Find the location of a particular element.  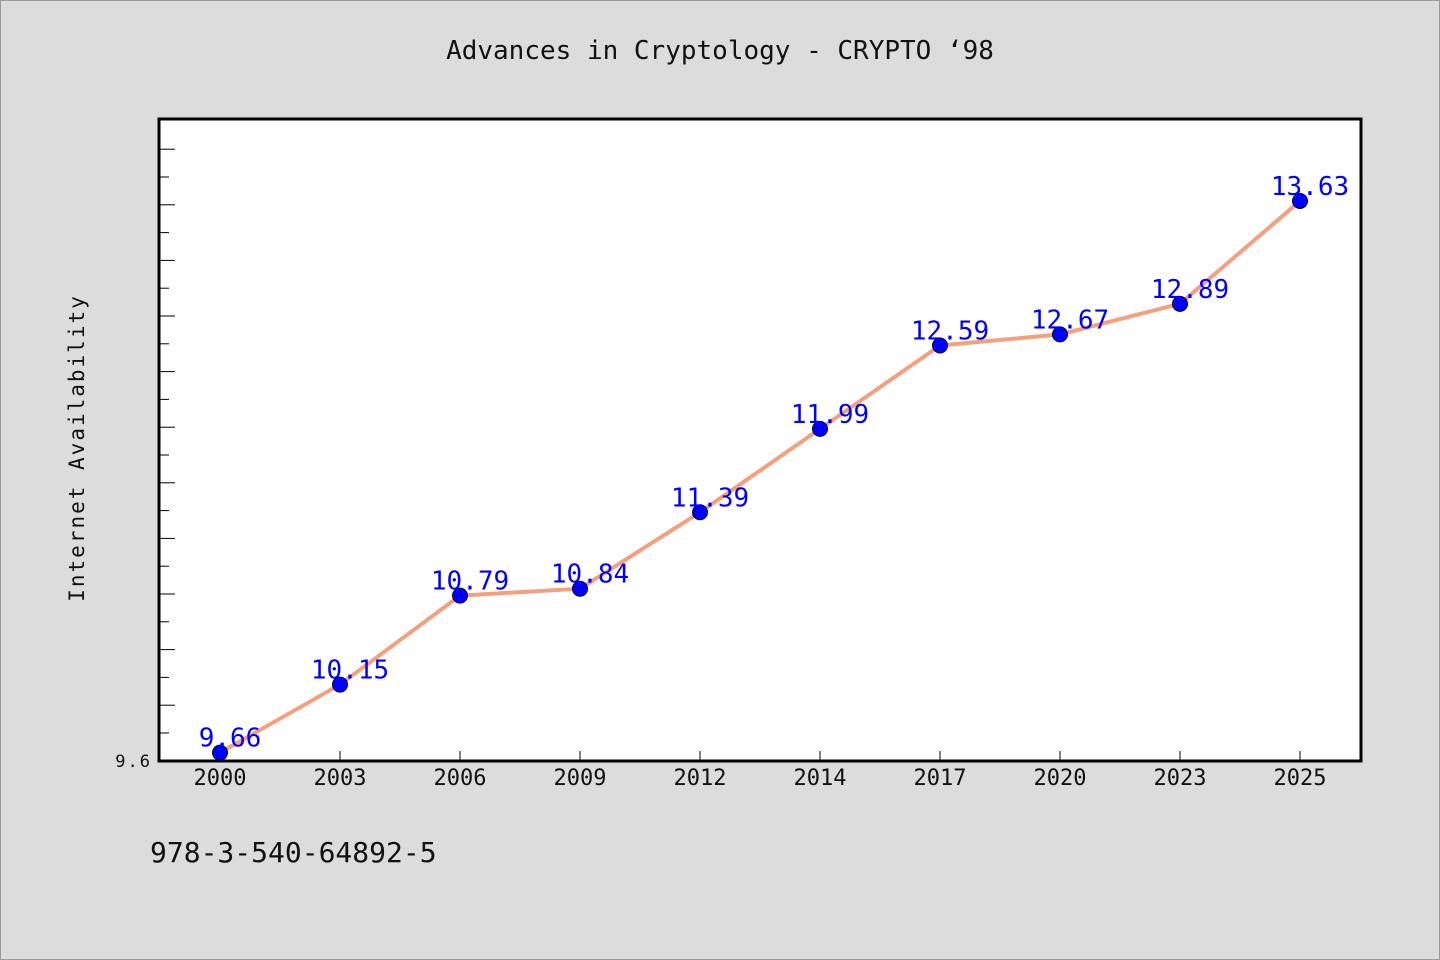

isbn-footer: 978-3-540-64892-5 is located at coordinates (293, 852).